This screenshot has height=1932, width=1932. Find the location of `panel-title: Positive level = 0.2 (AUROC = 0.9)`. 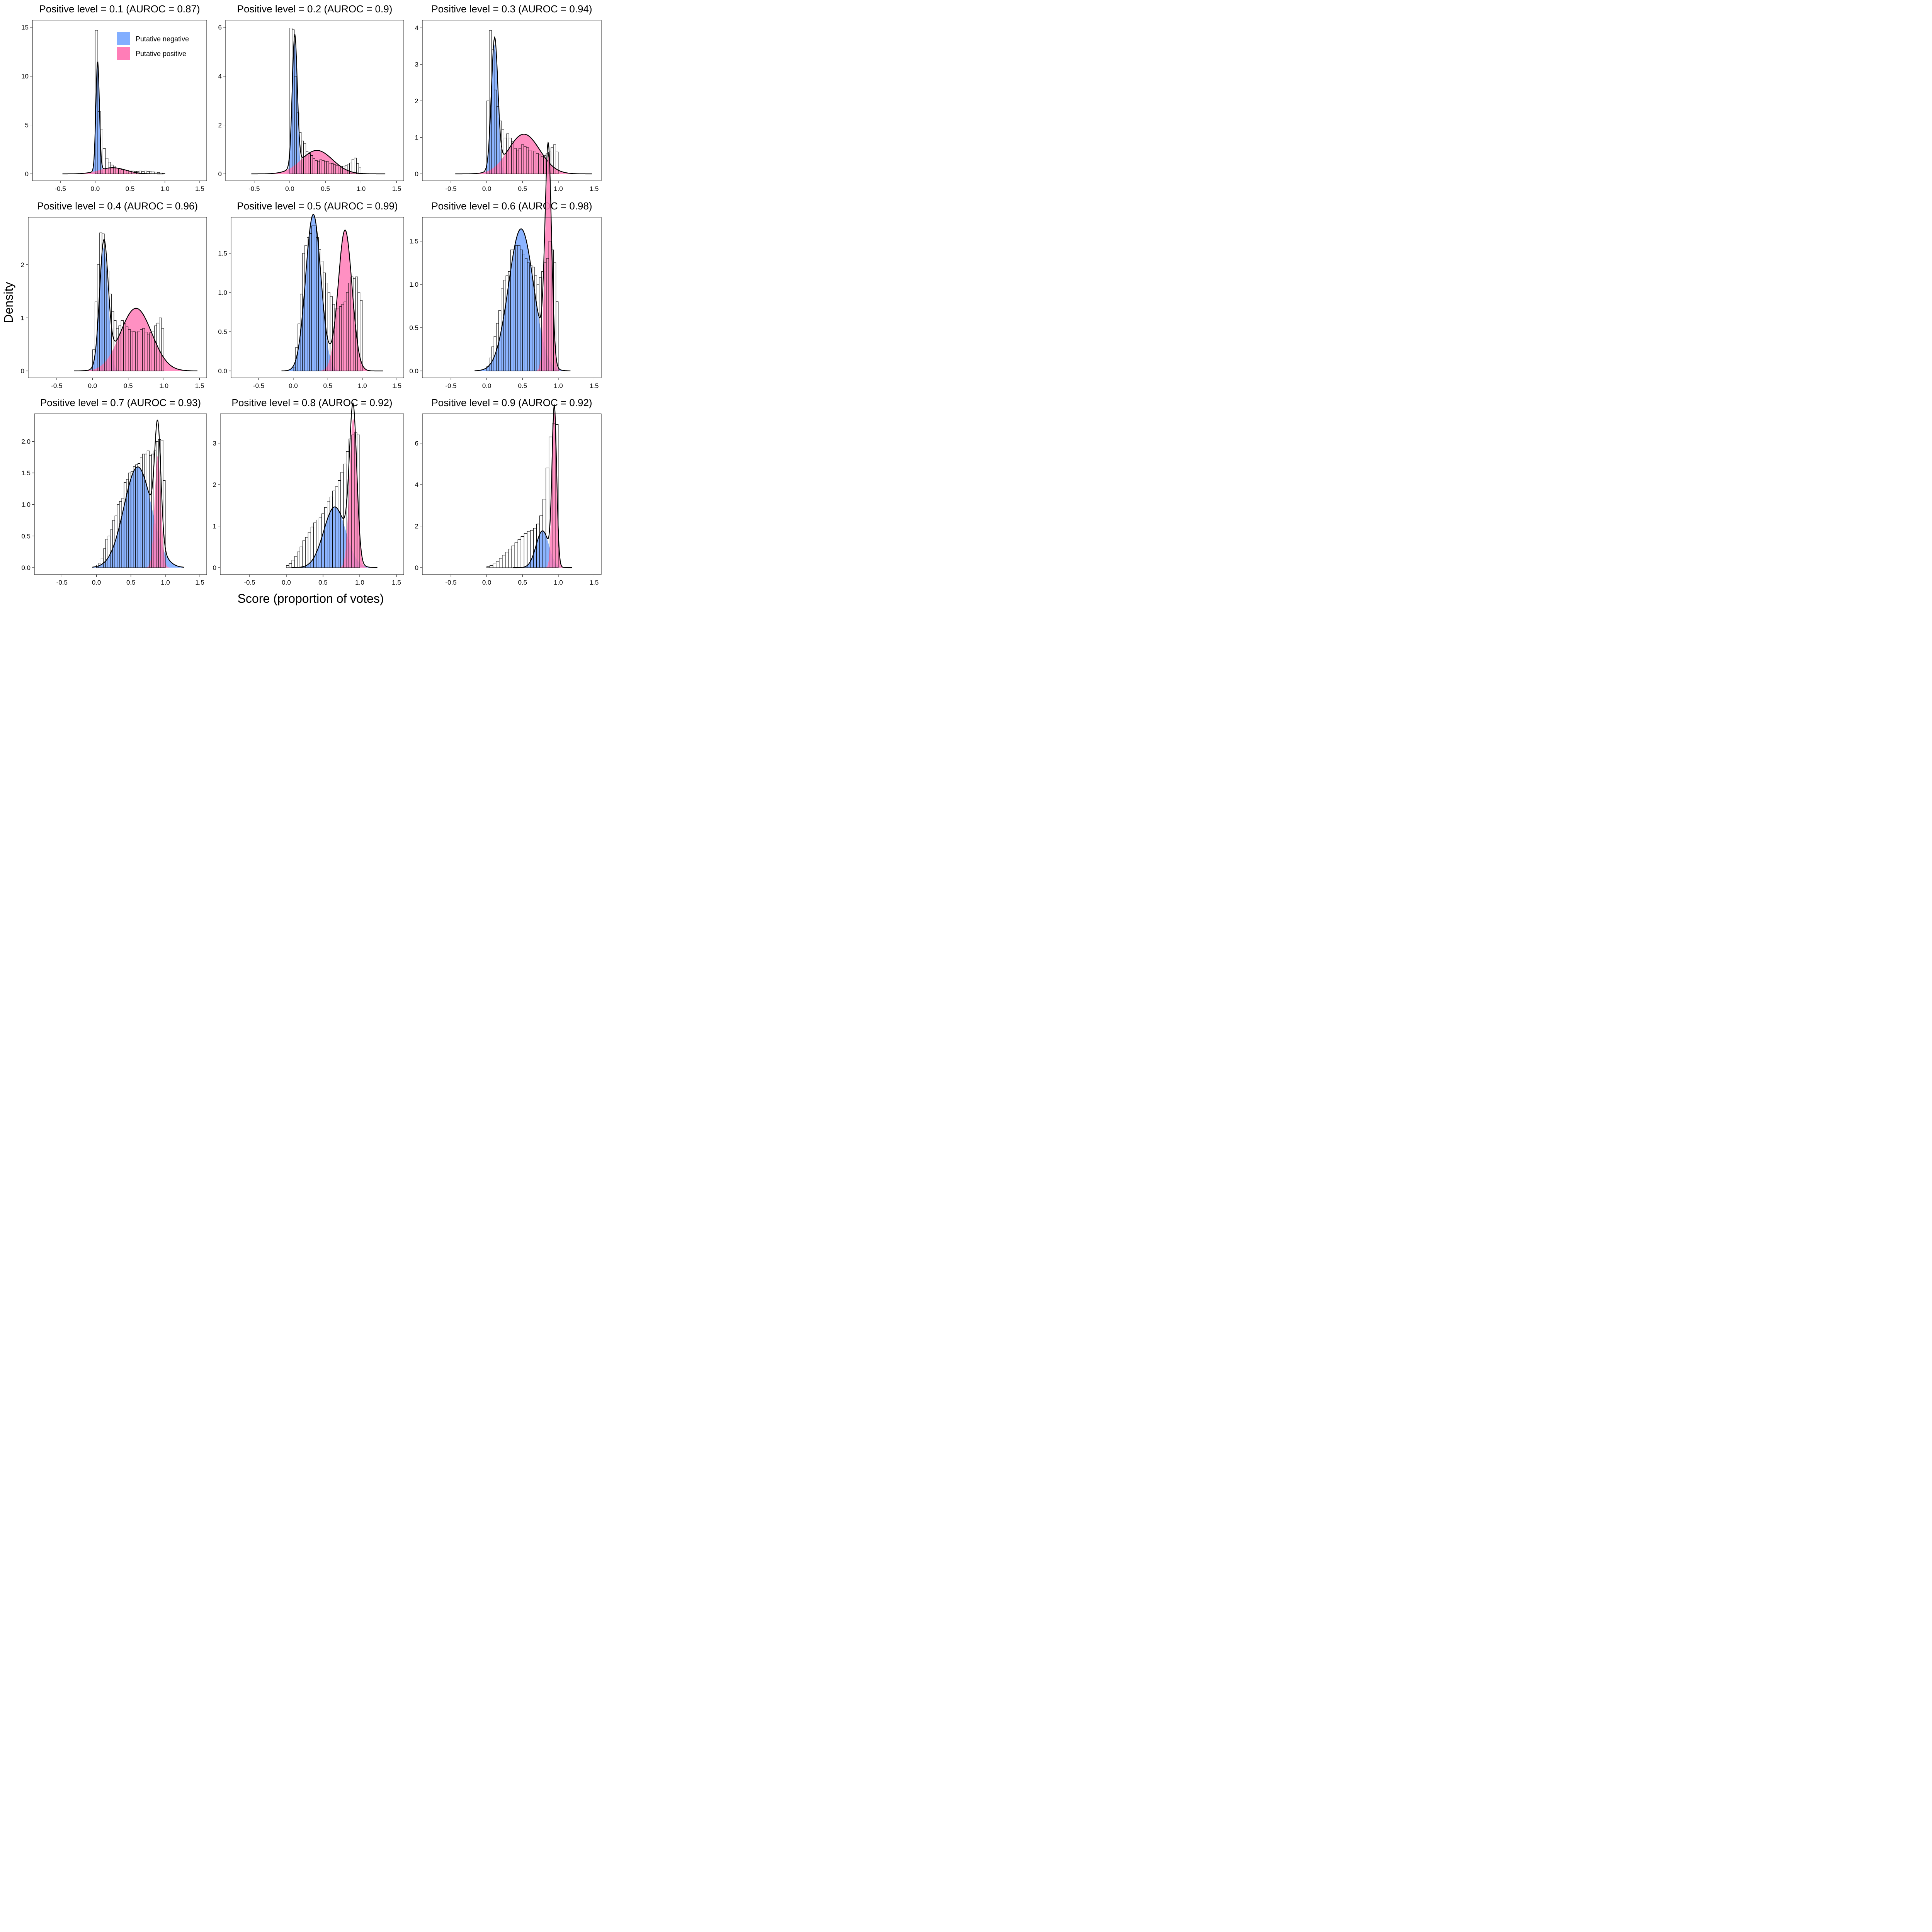

panel-title: Positive level = 0.2 (AUROC = 0.9) is located at coordinates (315, 9).